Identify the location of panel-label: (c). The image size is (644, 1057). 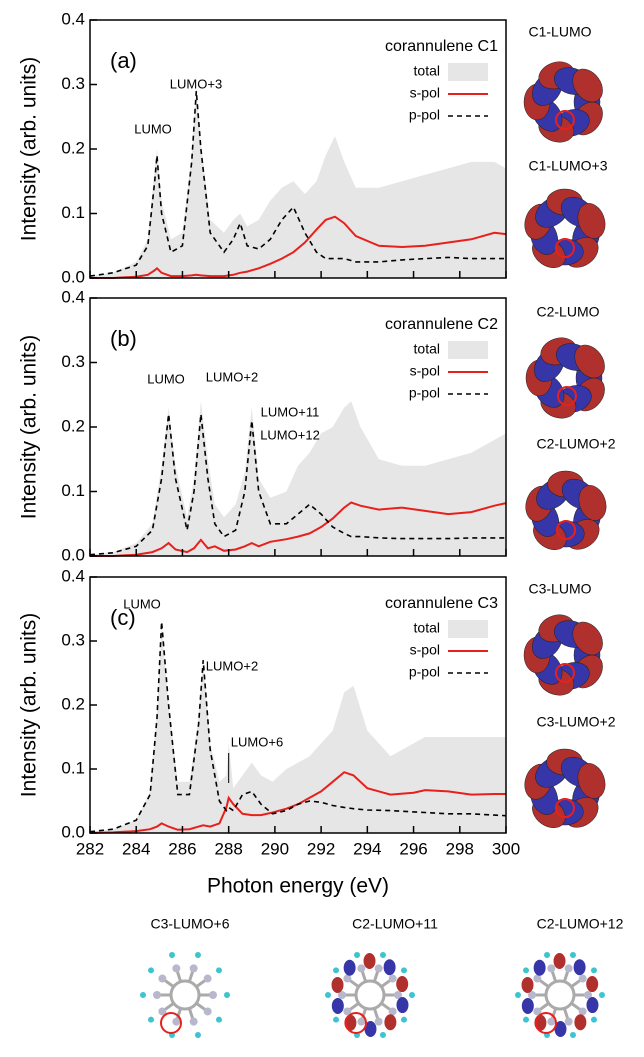
(123, 617).